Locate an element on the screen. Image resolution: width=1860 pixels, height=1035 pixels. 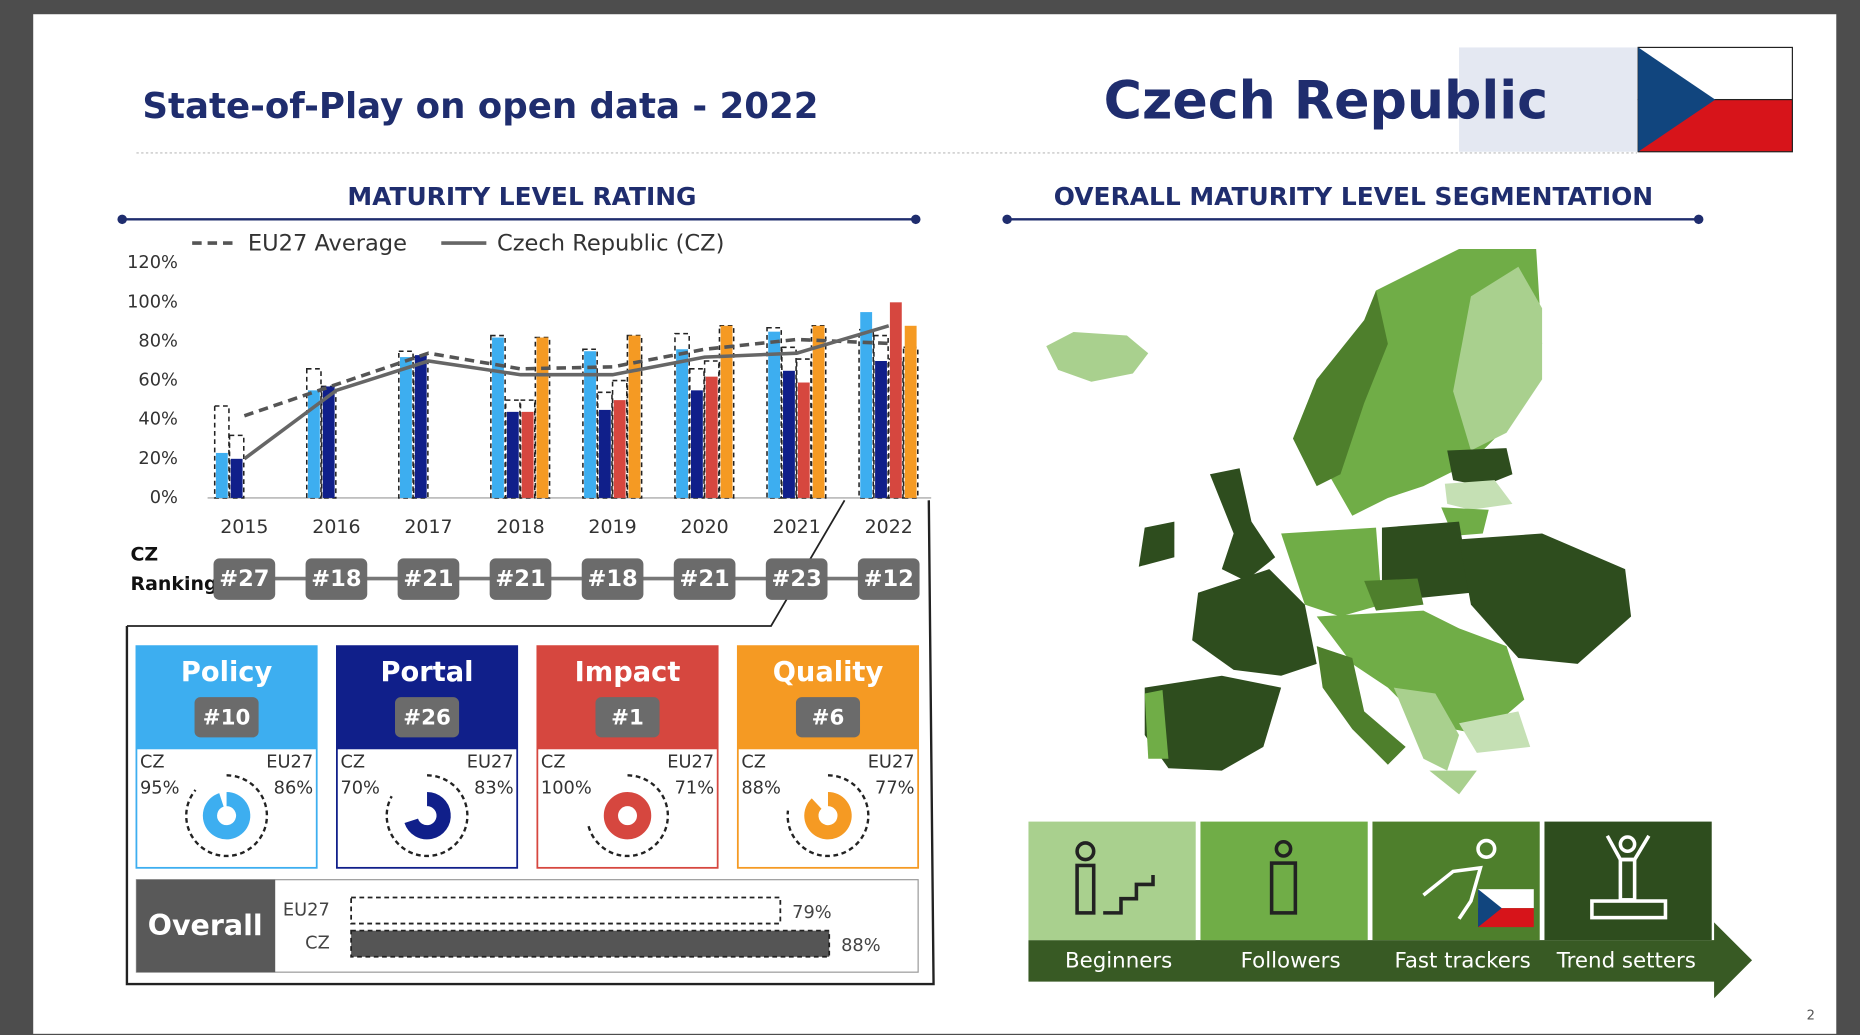
dimension-rank: #6 is located at coordinates (828, 717).